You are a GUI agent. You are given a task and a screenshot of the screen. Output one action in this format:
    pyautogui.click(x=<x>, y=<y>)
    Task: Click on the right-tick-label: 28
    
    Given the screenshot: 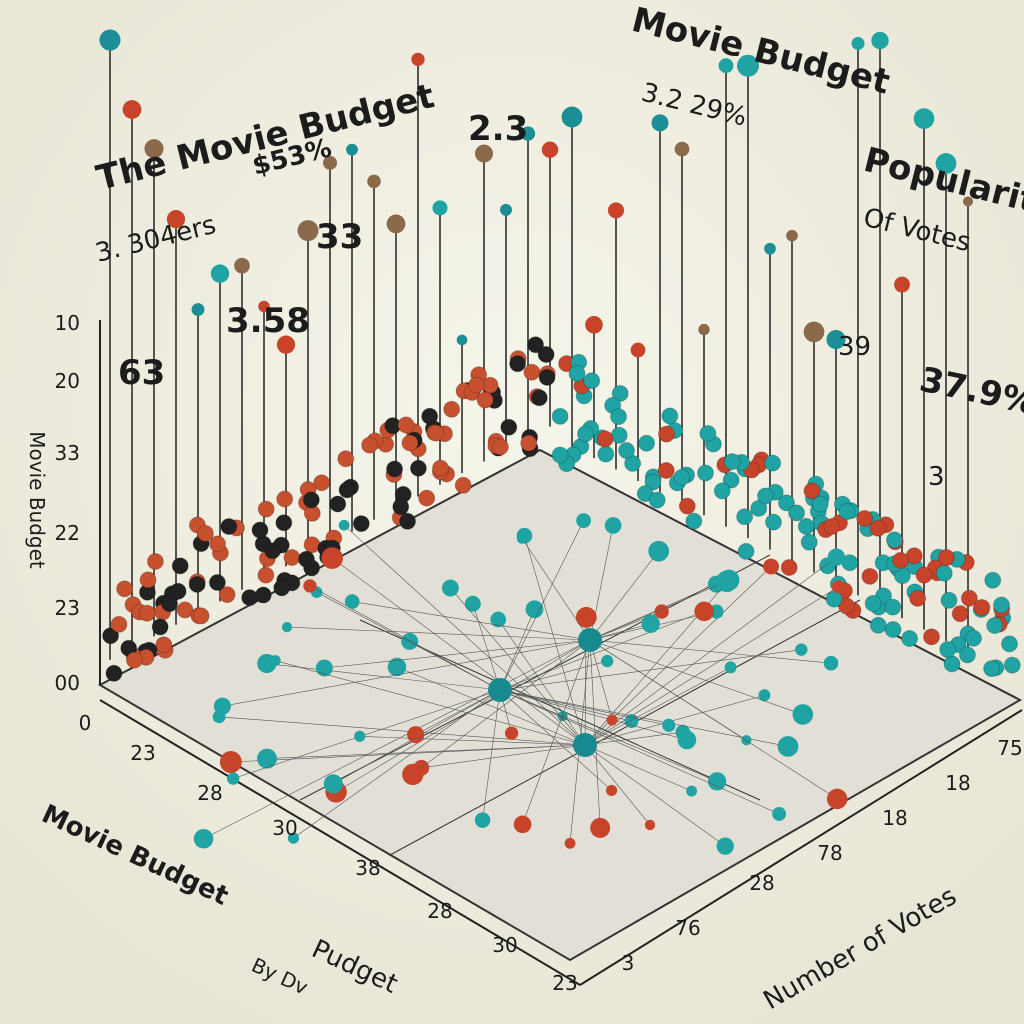 What is the action you would take?
    pyautogui.click(x=761, y=883)
    